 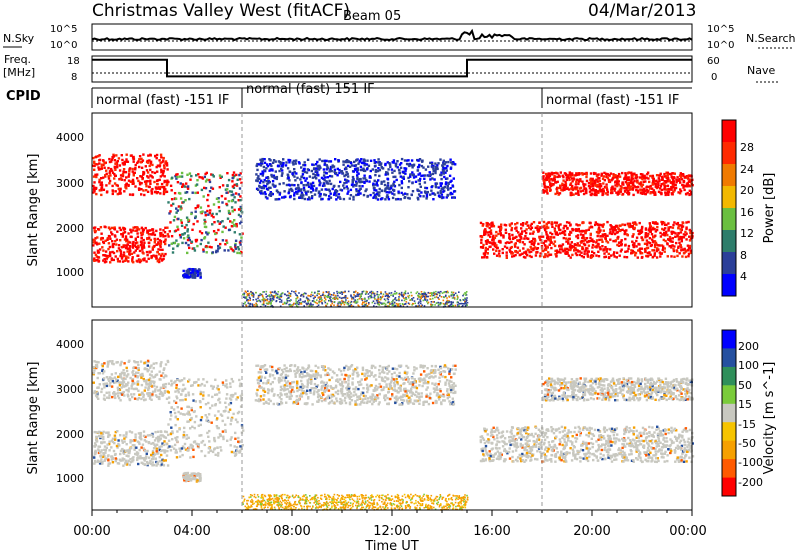 I want to click on beam-label: Beam 05, so click(x=372, y=16).